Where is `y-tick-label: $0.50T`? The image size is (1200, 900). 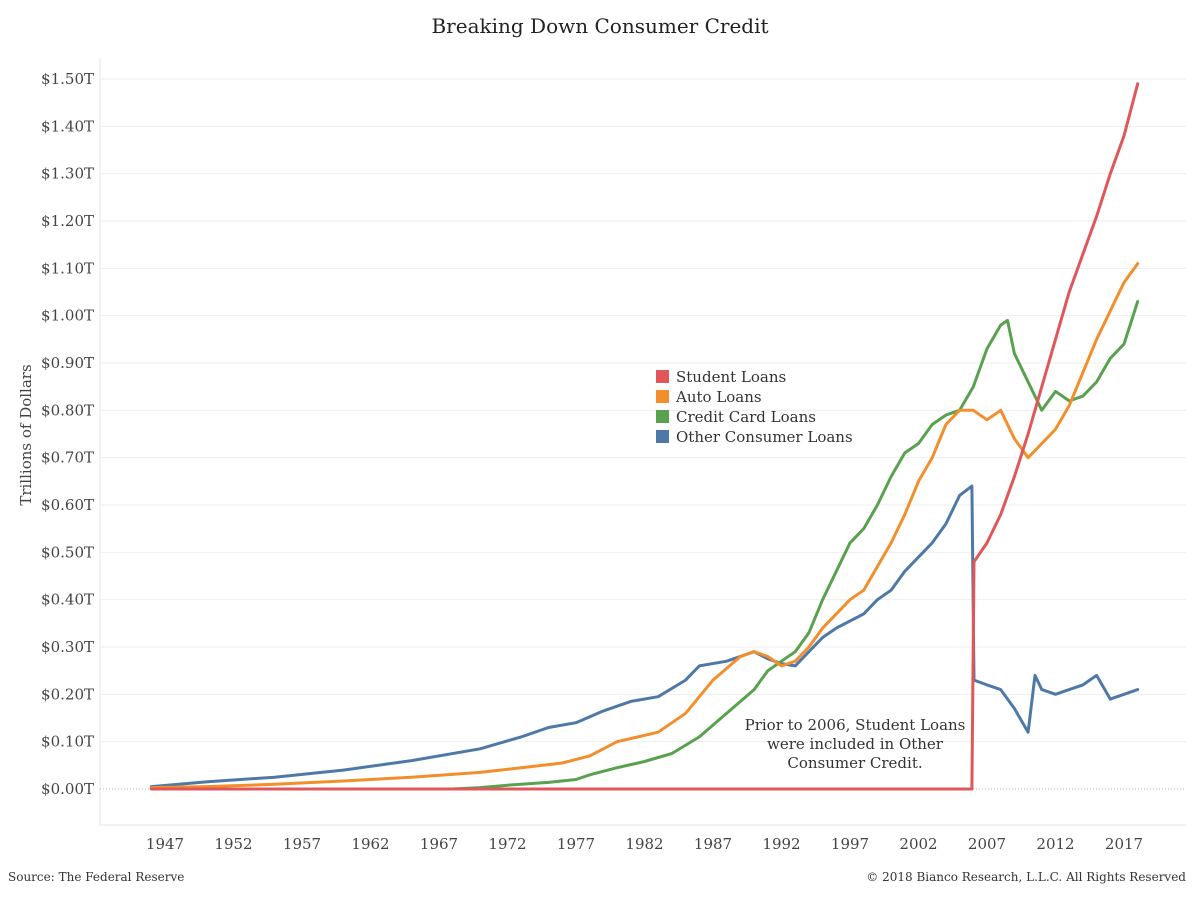
y-tick-label: $0.50T is located at coordinates (67, 552).